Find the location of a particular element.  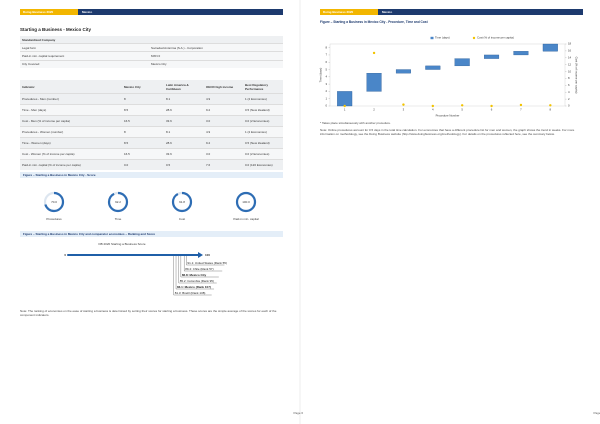

table-cell: Paid-in min. capital requirement is located at coordinates (43, 55).